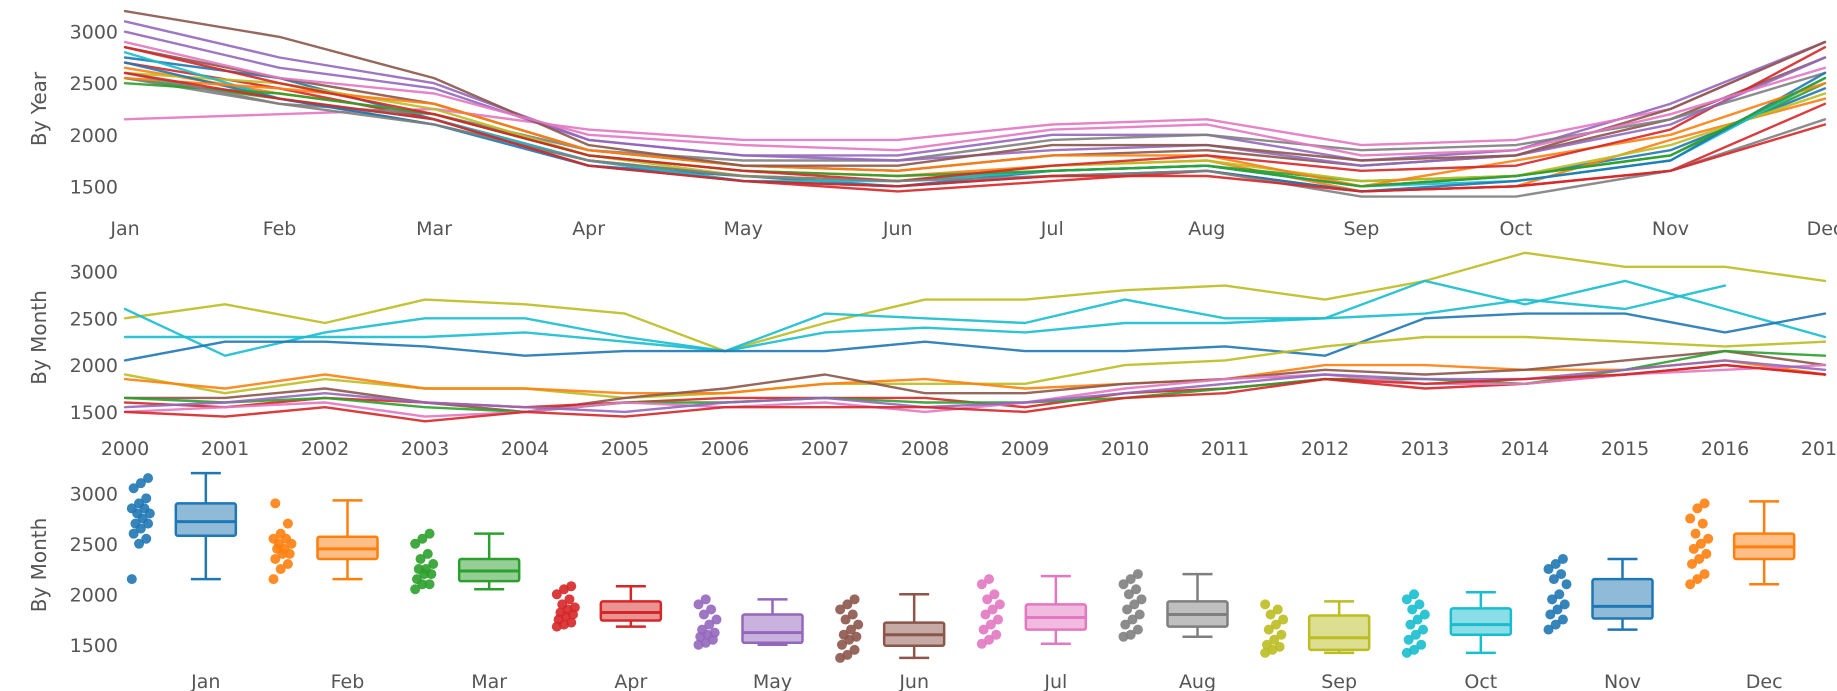 The height and width of the screenshot is (691, 1837). I want to click on panel-2-y-tick-0: 1500, so click(94, 646).